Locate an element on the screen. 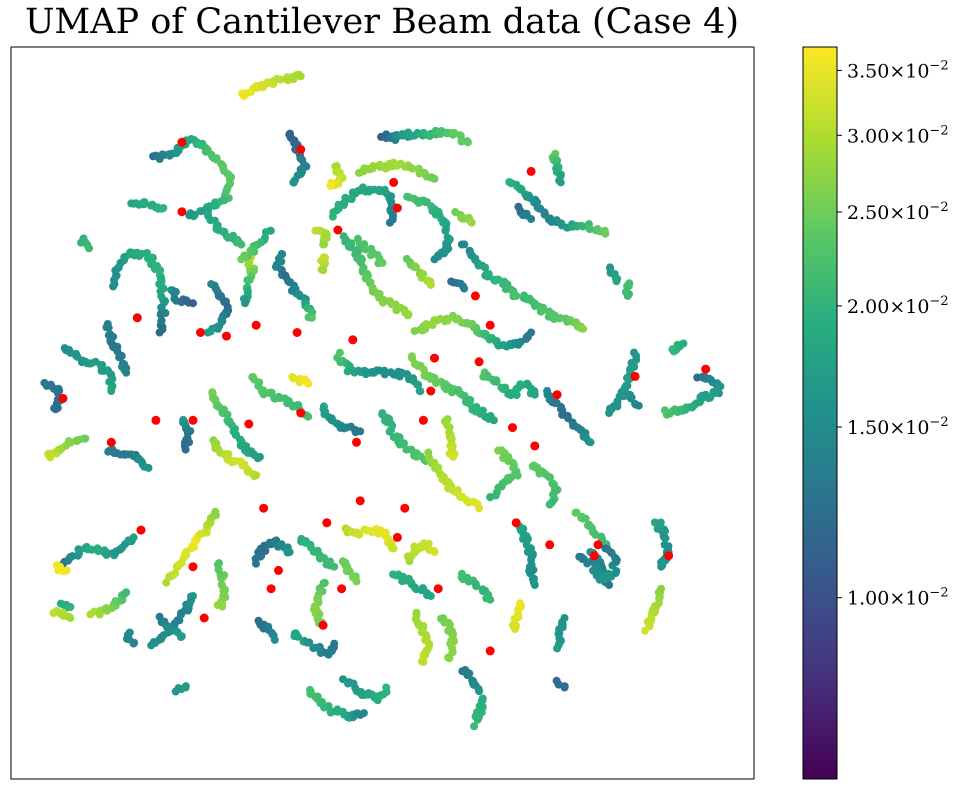 This screenshot has height=789, width=962. colorbar-tick-label: 1.00×10−2 is located at coordinates (898, 598).